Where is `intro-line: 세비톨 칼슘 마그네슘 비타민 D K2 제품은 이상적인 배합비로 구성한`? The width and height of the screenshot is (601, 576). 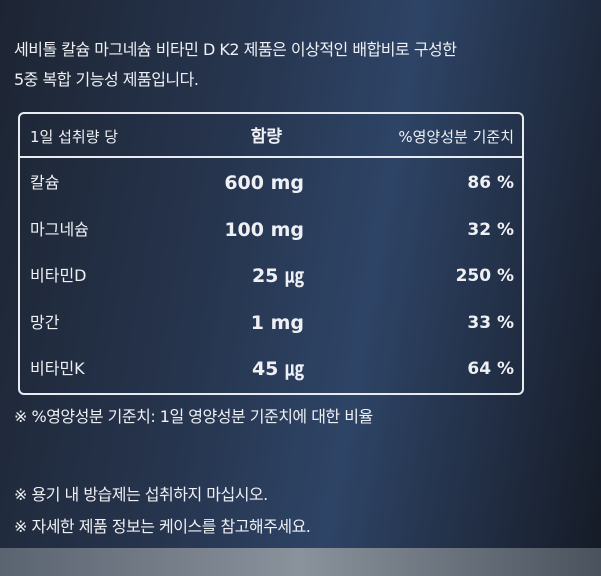
intro-line: 세비톨 칼슘 마그네슘 비타민 D K2 제품은 이상적인 배합비로 구성한 is located at coordinates (235, 49).